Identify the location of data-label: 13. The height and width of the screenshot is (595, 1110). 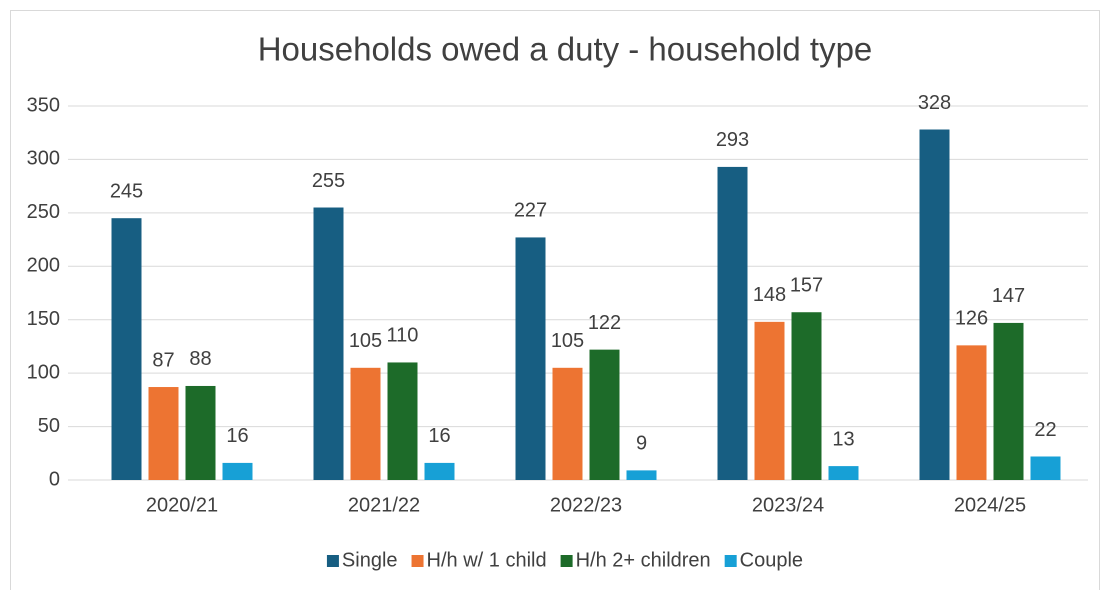
(843, 439).